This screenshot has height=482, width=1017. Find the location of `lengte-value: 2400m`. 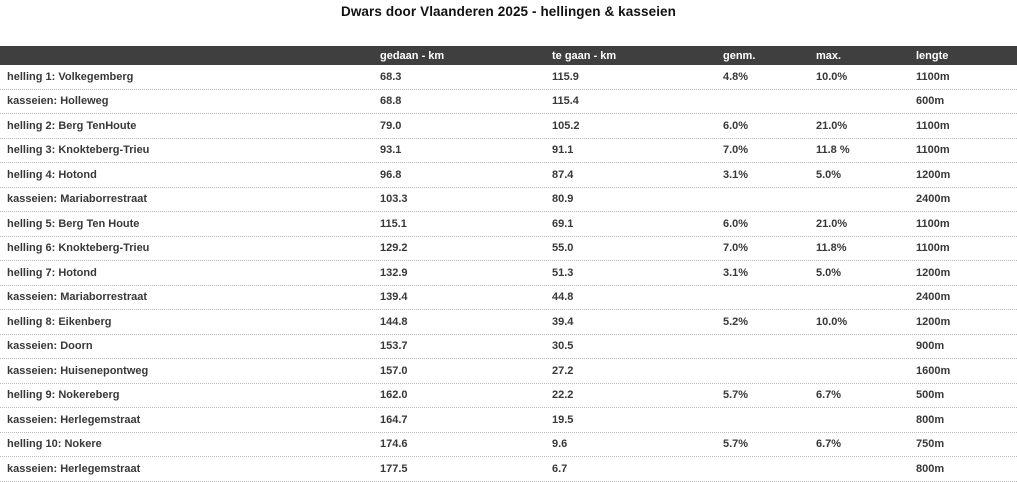

lengte-value: 2400m is located at coordinates (933, 297).